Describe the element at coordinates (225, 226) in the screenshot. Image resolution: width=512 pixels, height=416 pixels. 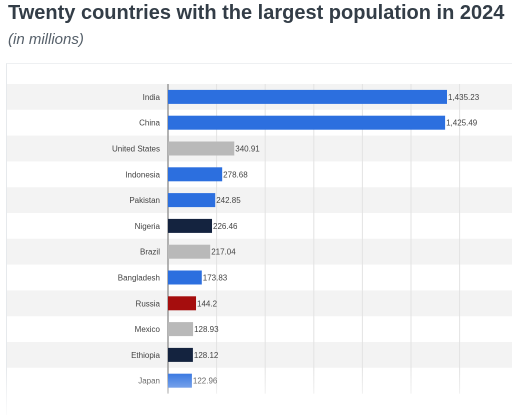
I see `value-label: 226.46` at that location.